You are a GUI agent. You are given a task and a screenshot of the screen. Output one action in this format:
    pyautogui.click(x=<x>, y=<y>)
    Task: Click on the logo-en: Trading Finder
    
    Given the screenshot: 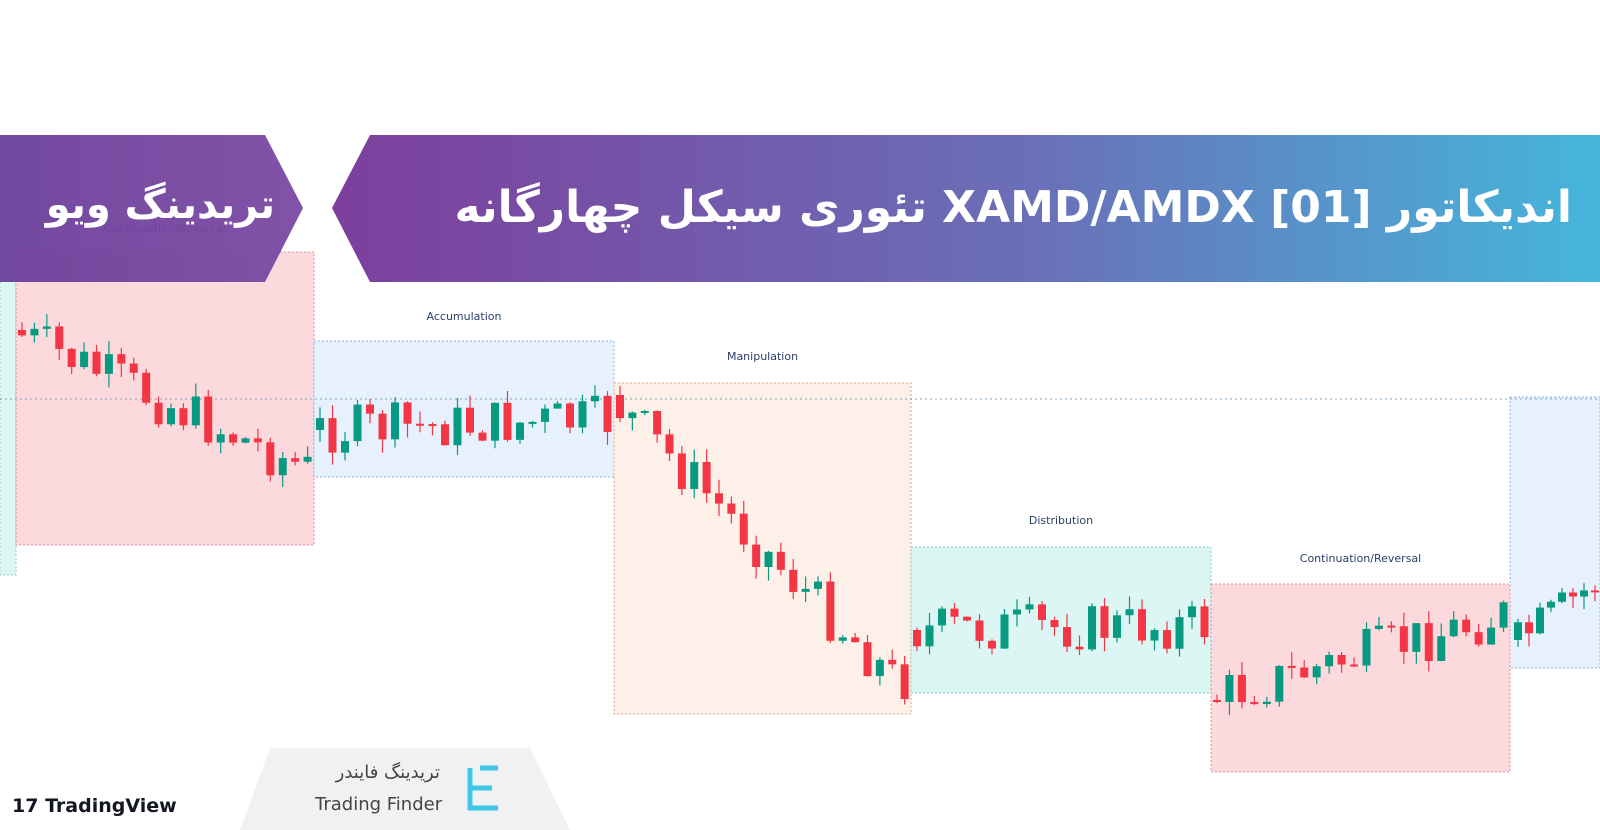 What is the action you would take?
    pyautogui.click(x=378, y=804)
    